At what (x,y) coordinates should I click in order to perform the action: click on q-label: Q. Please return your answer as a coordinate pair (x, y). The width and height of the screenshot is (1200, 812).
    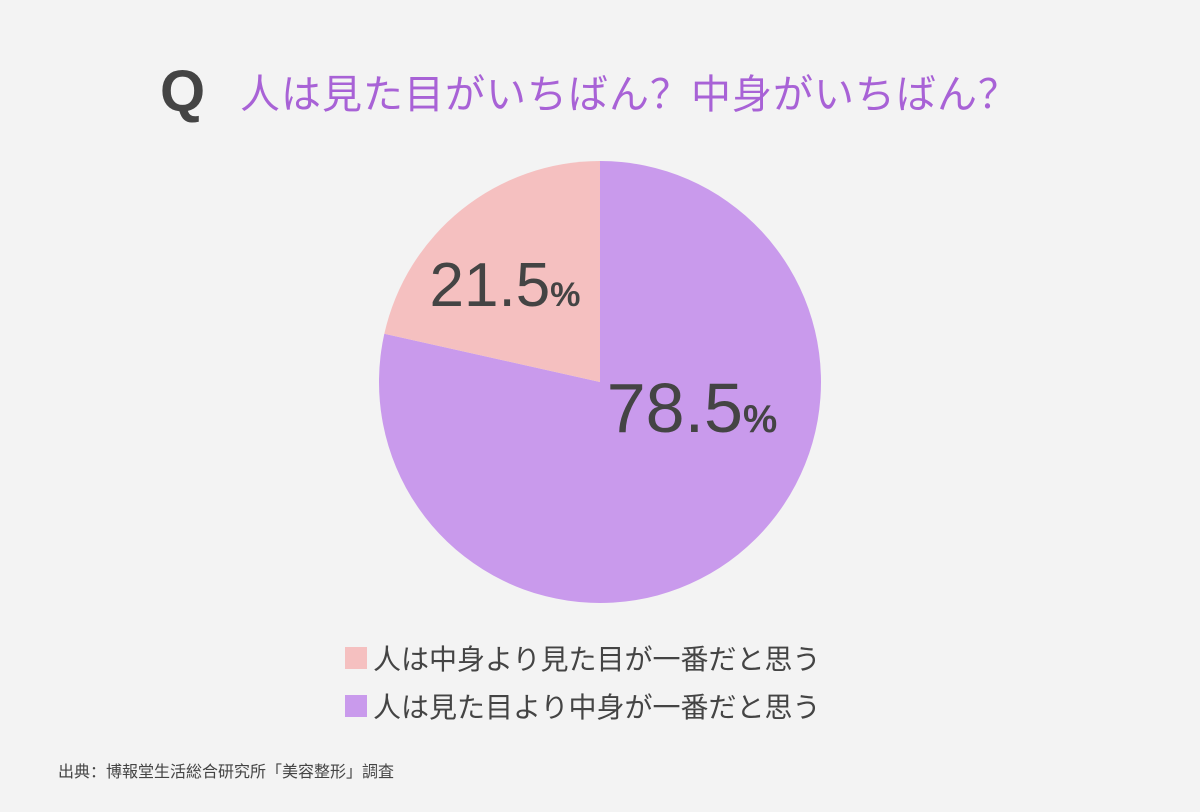
    Looking at the image, I should click on (183, 91).